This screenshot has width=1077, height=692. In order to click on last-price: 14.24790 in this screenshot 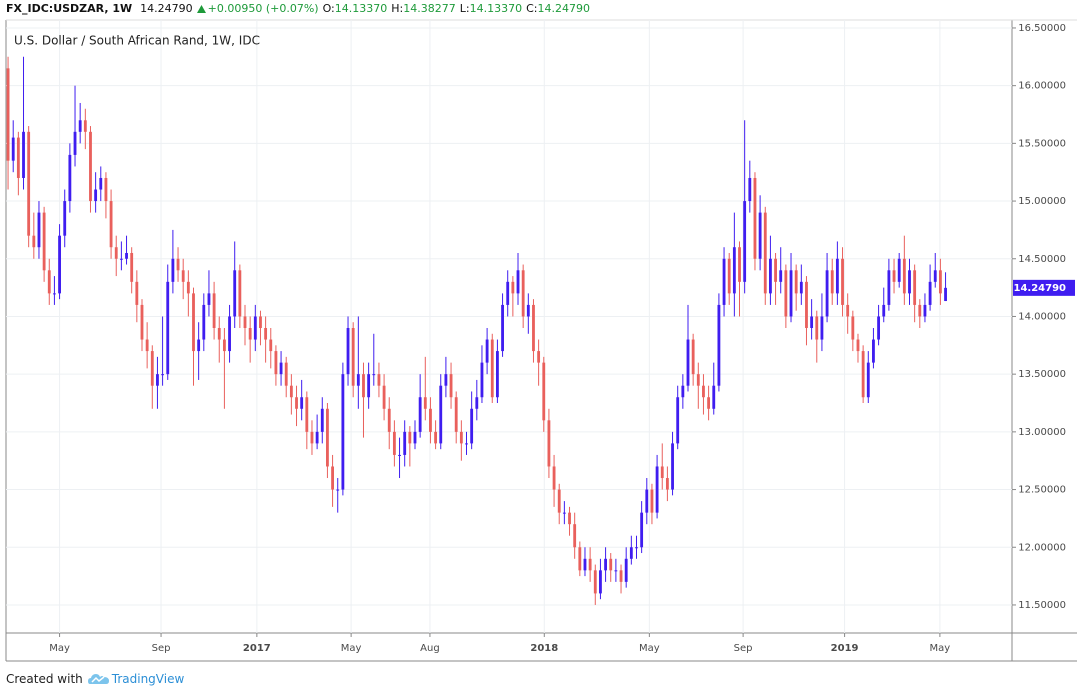, I will do `click(166, 8)`.